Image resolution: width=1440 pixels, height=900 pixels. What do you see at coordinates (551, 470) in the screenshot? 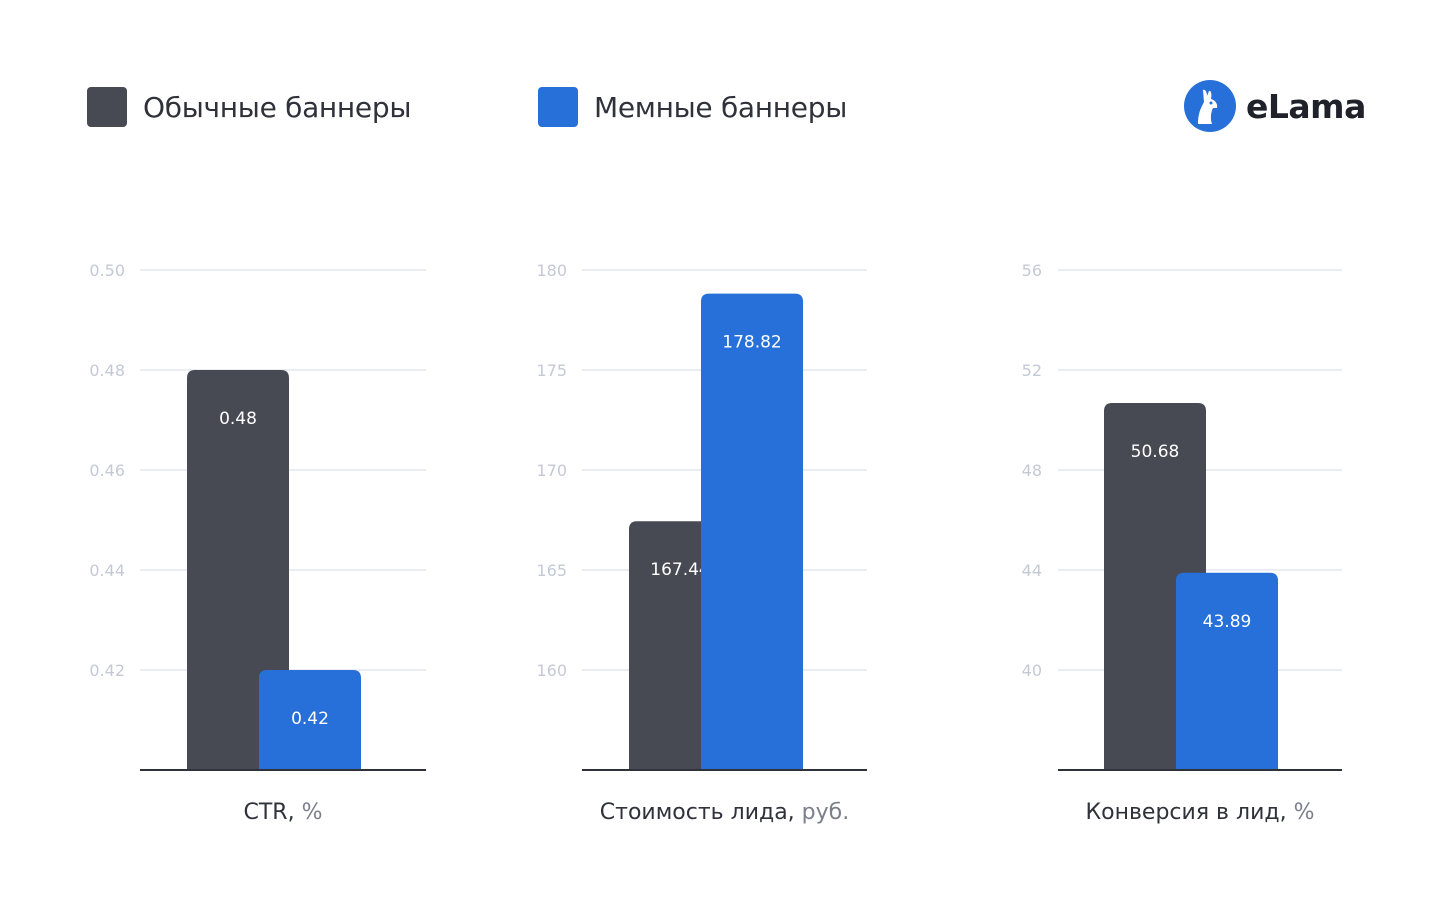
I see `y-tick-label: 170` at bounding box center [551, 470].